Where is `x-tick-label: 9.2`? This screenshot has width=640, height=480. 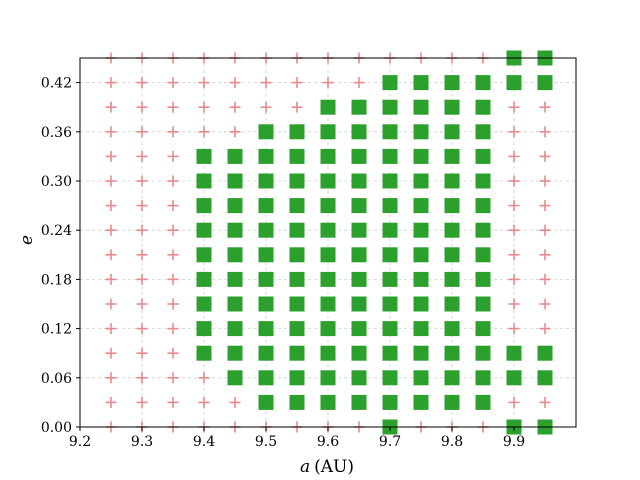
x-tick-label: 9.2 is located at coordinates (80, 442).